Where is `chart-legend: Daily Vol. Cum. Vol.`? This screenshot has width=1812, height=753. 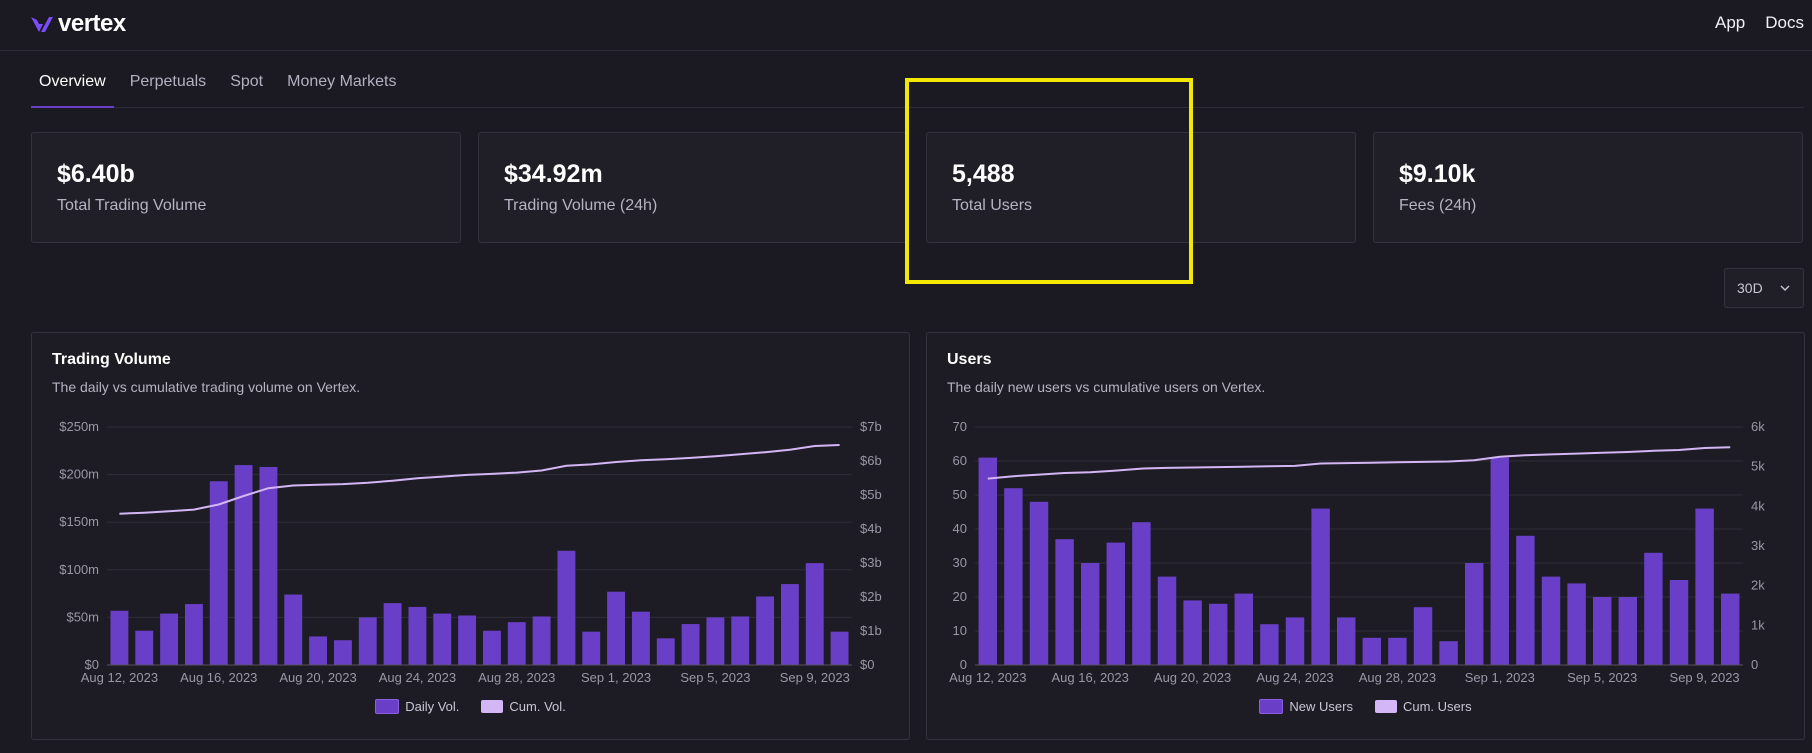
chart-legend: Daily Vol. Cum. Vol. is located at coordinates (470, 706).